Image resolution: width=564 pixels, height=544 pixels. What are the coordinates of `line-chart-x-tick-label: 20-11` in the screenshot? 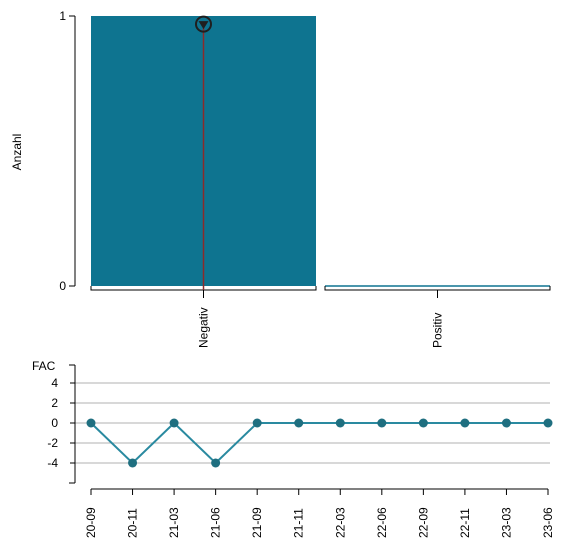 It's located at (133, 523).